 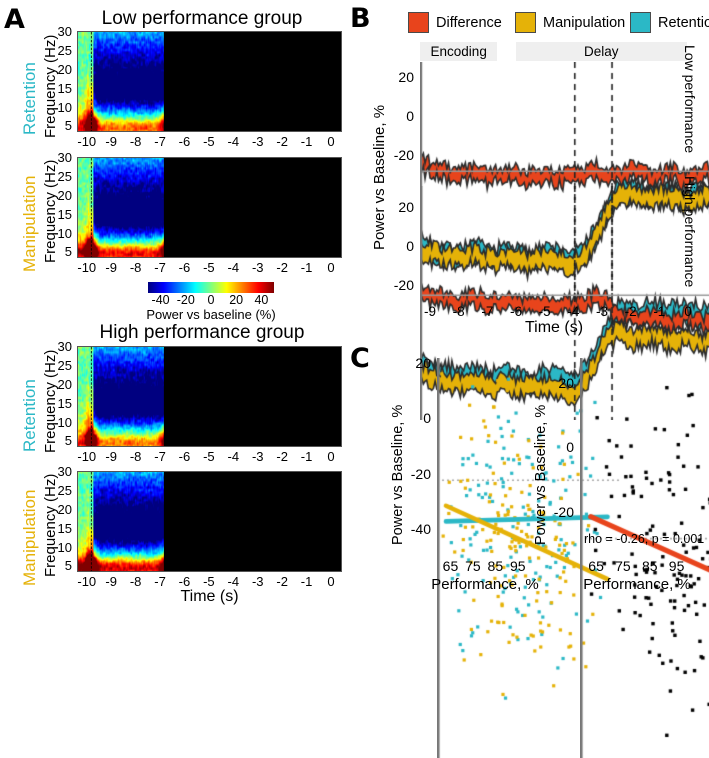 What do you see at coordinates (87, 141) in the screenshot?
I see `xtick-label: -10` at bounding box center [87, 141].